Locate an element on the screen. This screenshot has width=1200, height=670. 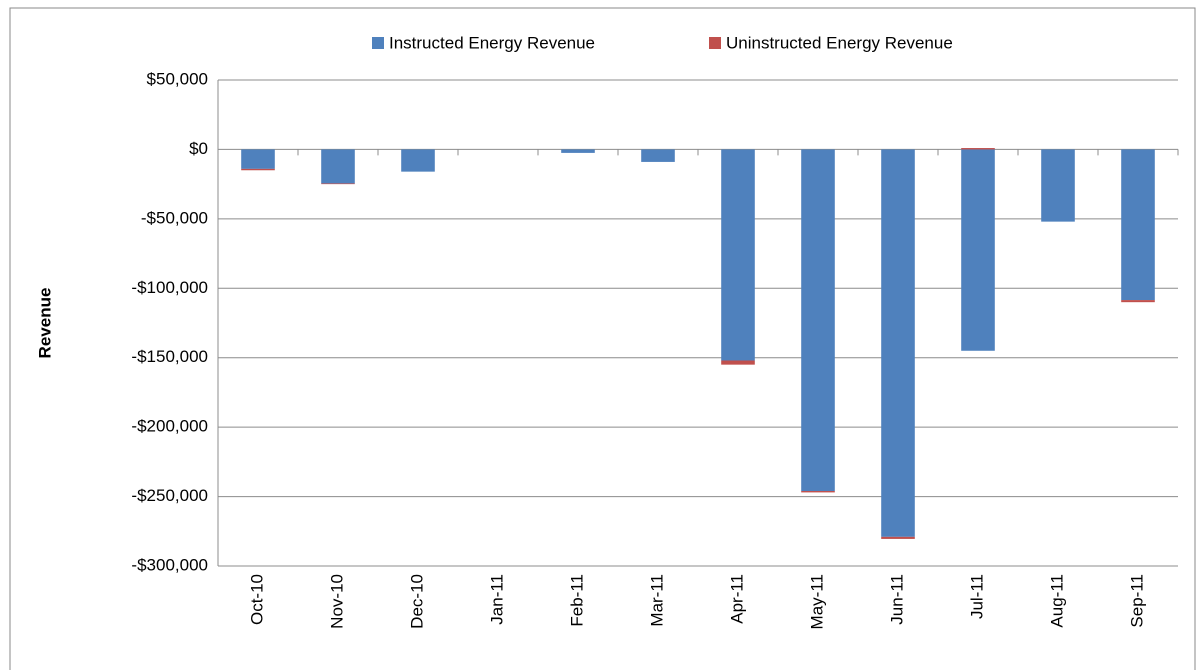
x-tick-label: Jun-11 is located at coordinates (896, 599).